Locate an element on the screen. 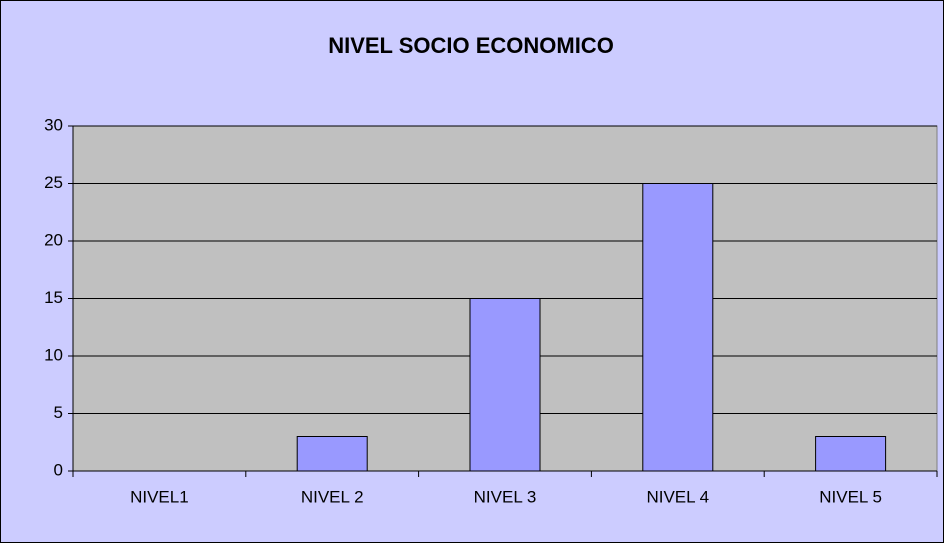  y-tick-label: 0 is located at coordinates (58, 469).